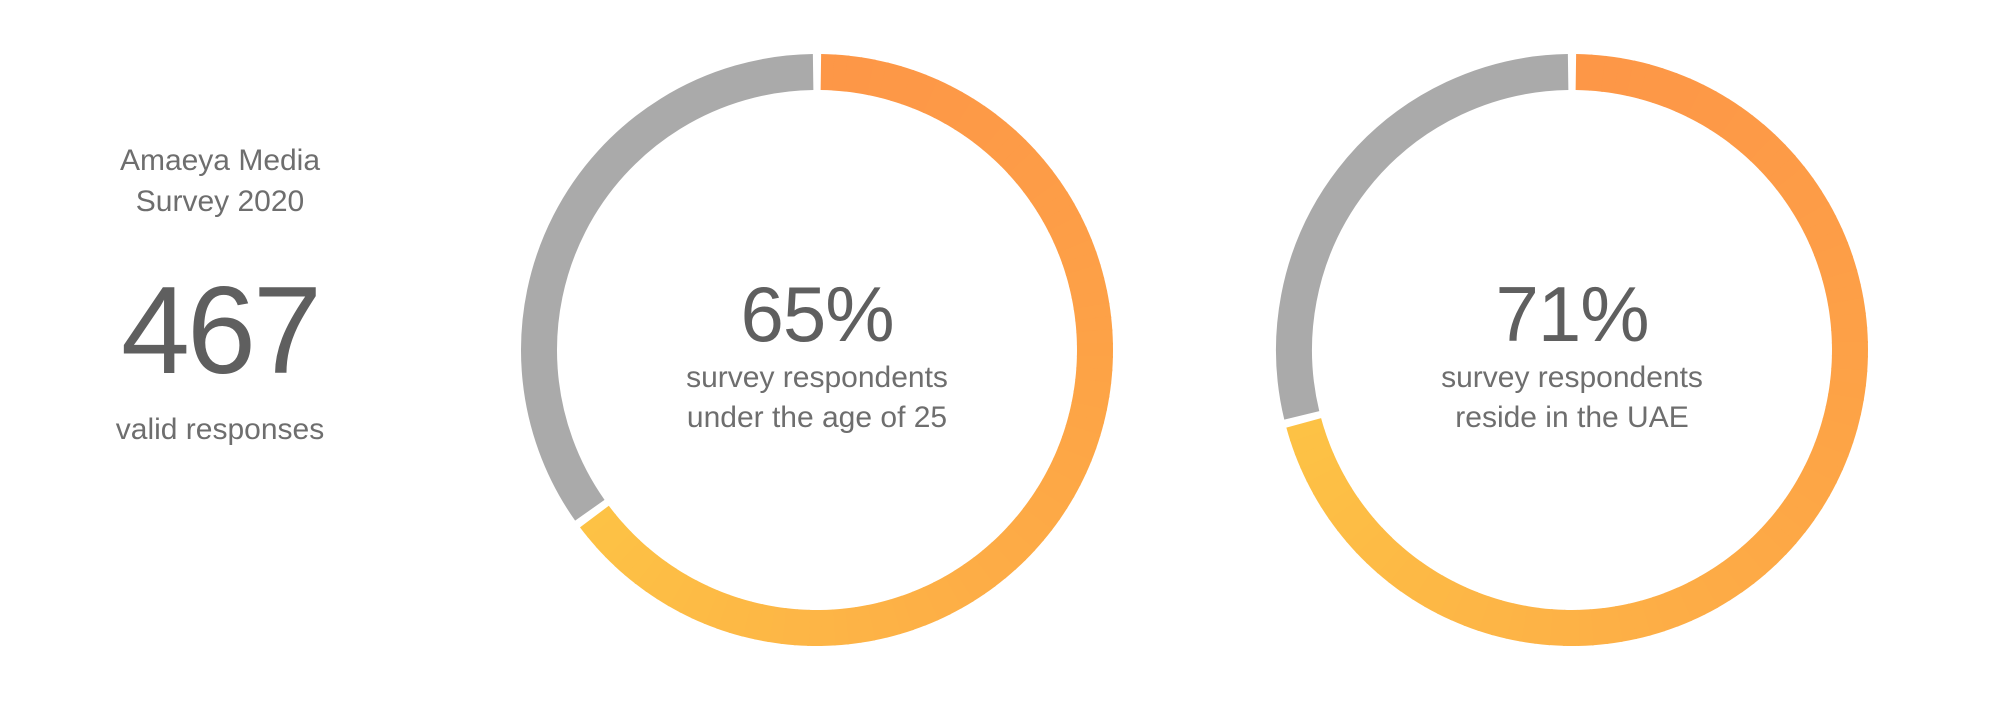 The image size is (2000, 721). Describe the element at coordinates (221, 331) in the screenshot. I see `response-count: 467` at that location.